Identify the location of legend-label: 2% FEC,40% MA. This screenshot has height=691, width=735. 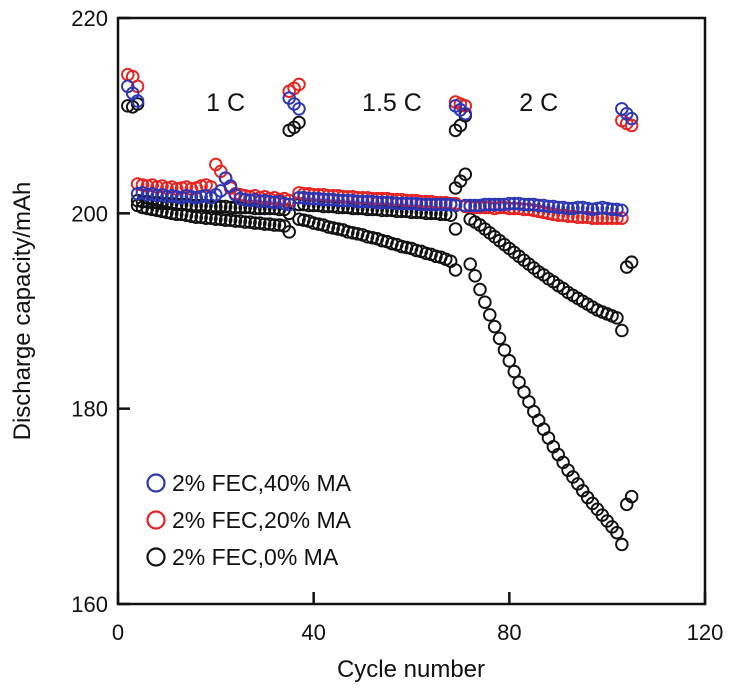
(262, 483).